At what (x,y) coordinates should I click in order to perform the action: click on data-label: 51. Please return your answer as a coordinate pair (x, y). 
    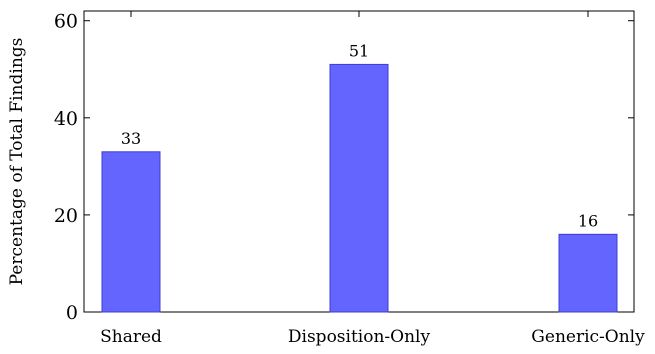
    Looking at the image, I should click on (359, 50).